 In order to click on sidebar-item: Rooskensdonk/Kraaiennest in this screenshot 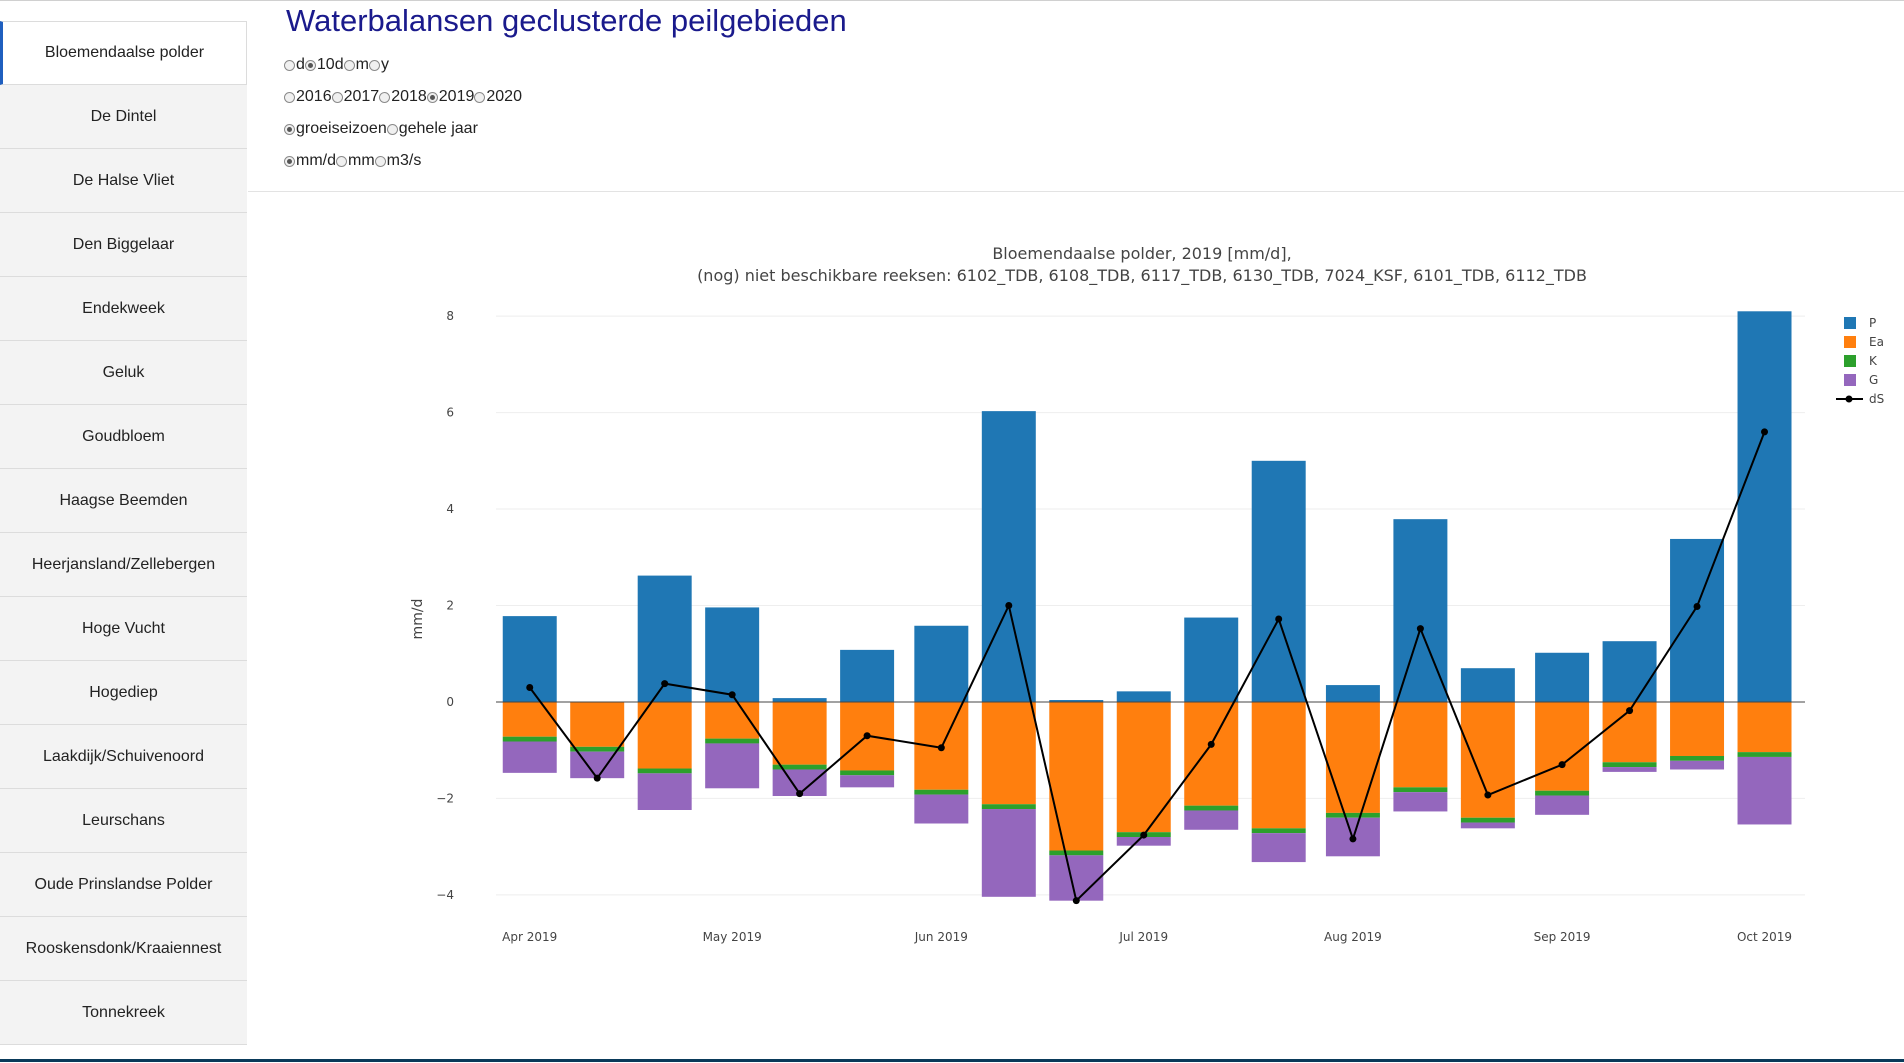, I will do `click(123, 949)`.